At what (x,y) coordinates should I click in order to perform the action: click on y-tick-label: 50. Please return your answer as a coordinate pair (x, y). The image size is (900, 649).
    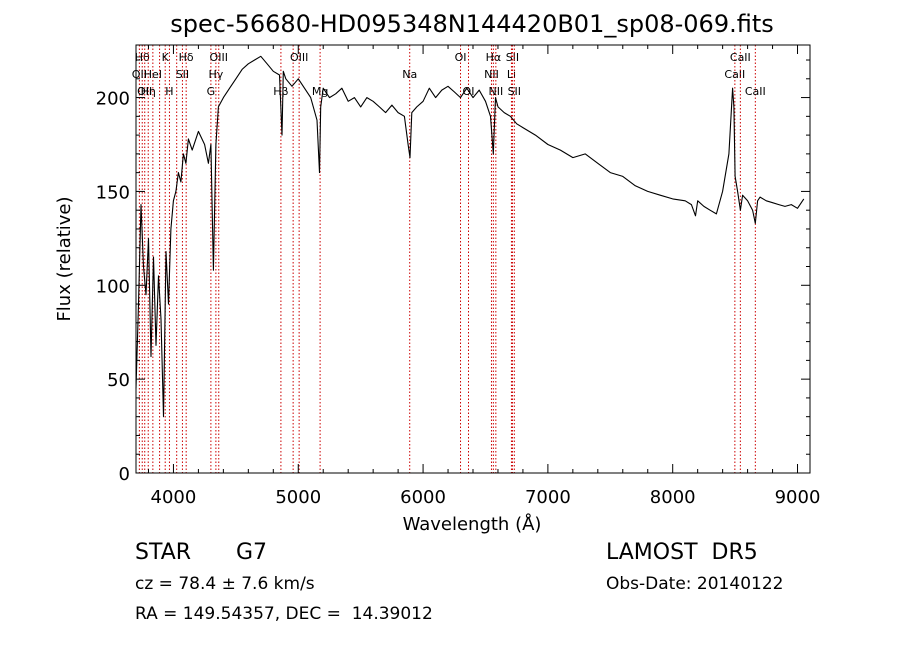
    Looking at the image, I should click on (118, 380).